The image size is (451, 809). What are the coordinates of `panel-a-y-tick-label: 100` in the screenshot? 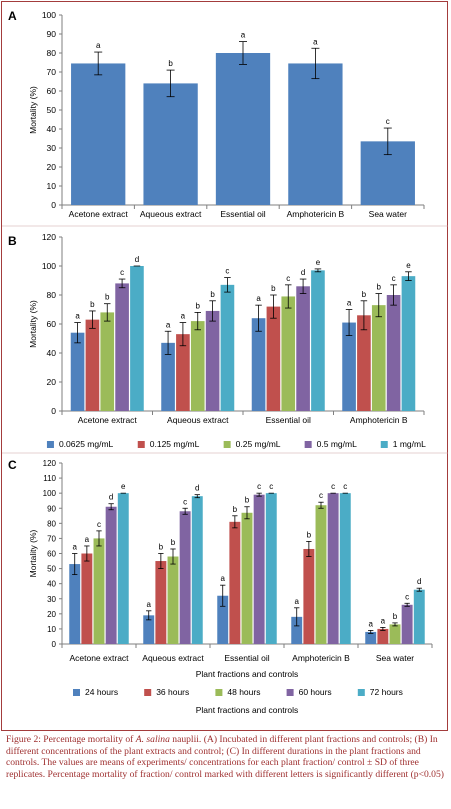 It's located at (49, 15).